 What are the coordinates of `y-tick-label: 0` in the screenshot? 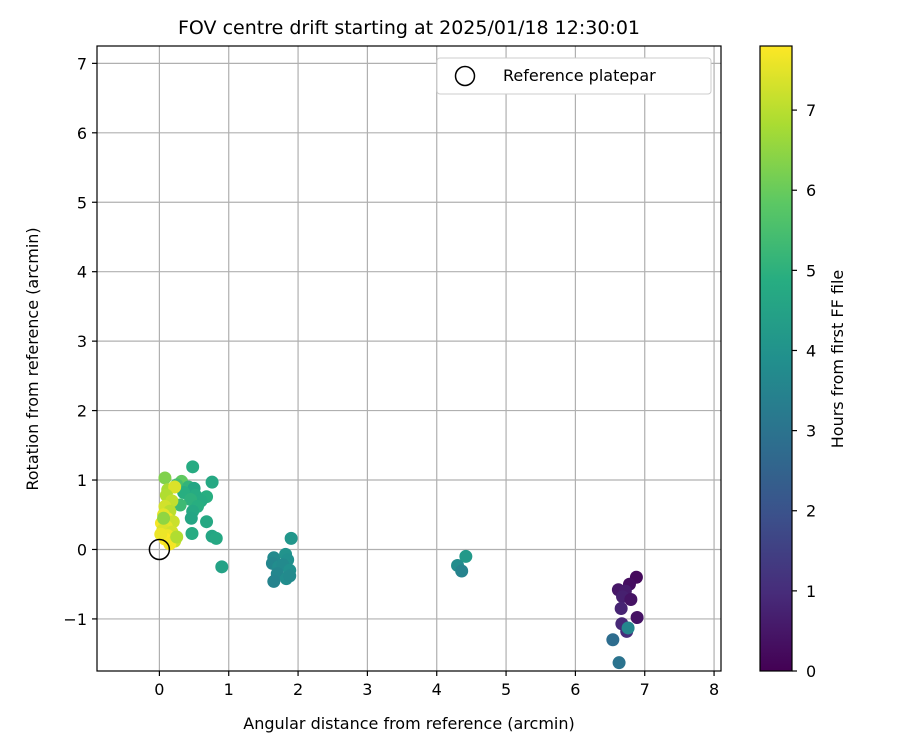 It's located at (82, 549).